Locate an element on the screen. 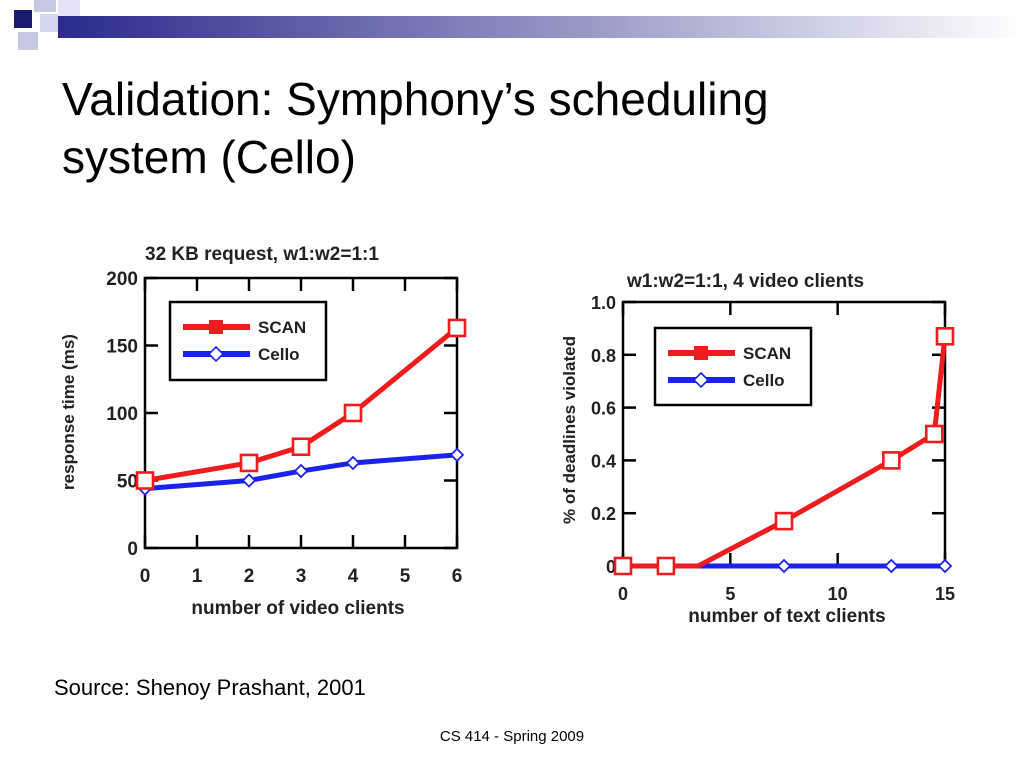 The image size is (1024, 768). y-tick-label: 50 is located at coordinates (127, 482).